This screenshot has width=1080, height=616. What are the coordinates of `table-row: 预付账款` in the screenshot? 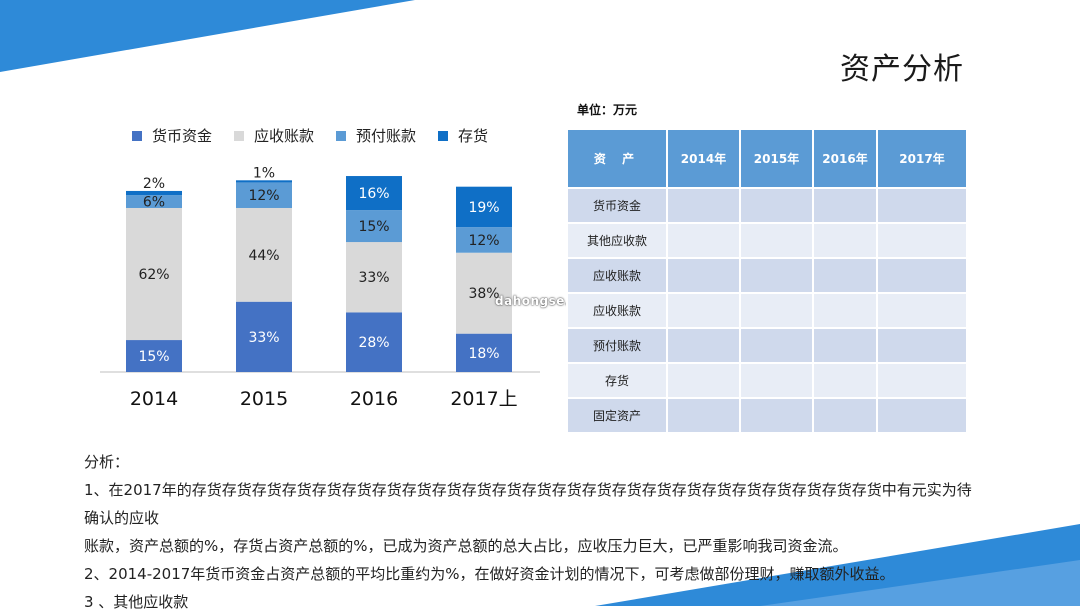 It's located at (767, 345).